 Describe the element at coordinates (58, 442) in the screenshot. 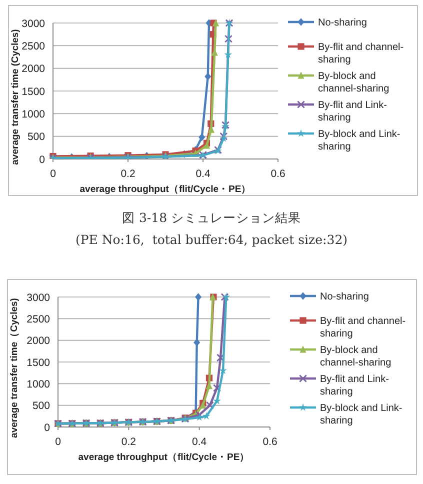

I see `x-tick-label: 0` at that location.